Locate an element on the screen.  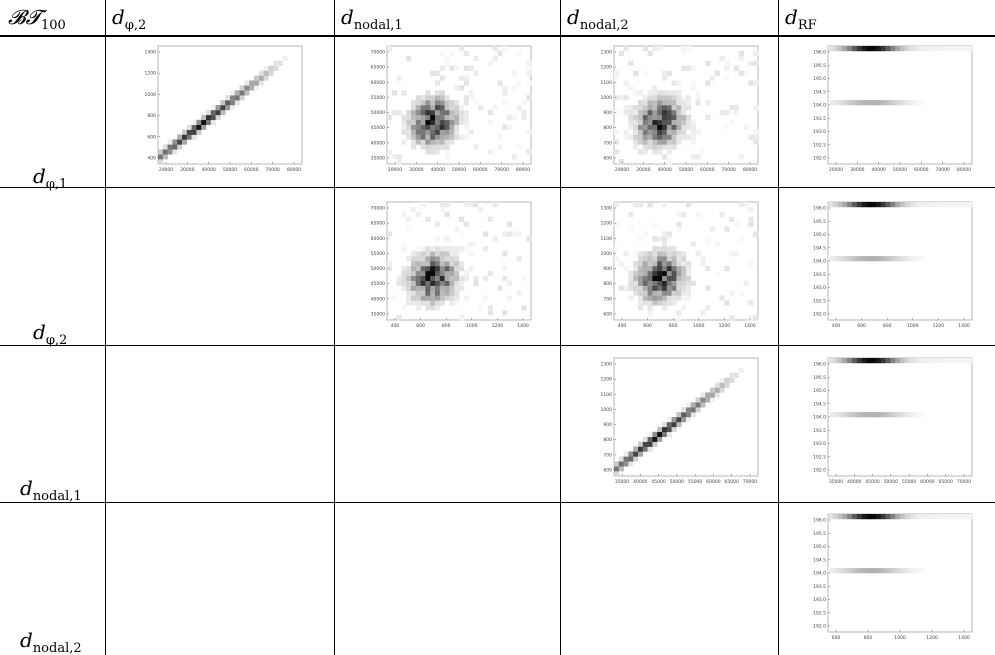
y-tick-label: 50000 is located at coordinates (378, 113).